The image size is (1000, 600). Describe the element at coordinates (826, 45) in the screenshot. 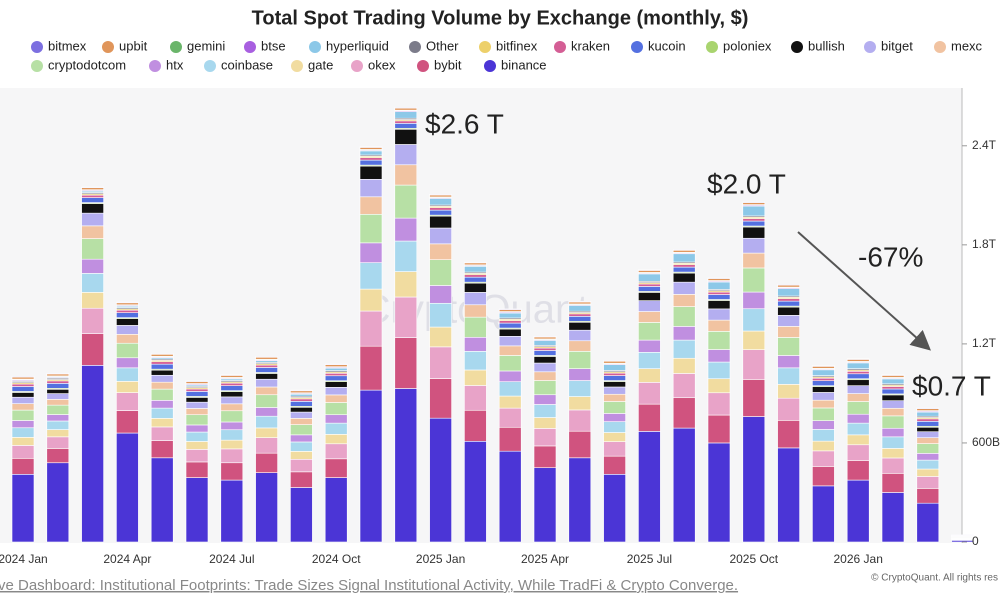

I see `legend-label: bullish` at that location.